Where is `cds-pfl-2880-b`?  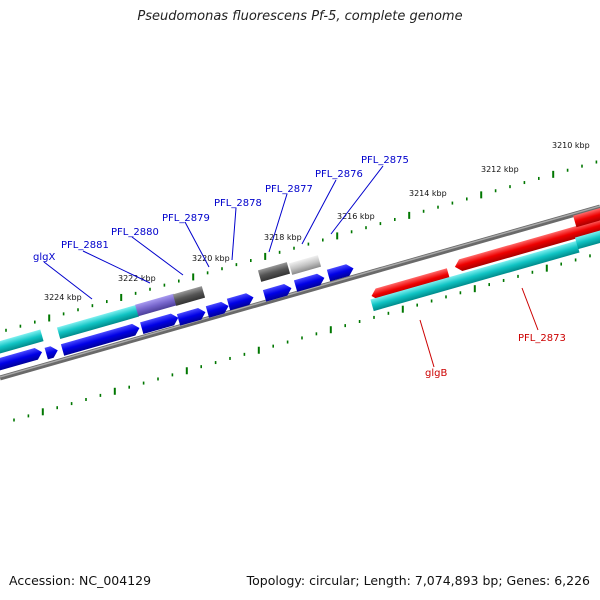
cds-pfl-2880-b is located at coordinates (191, 316).